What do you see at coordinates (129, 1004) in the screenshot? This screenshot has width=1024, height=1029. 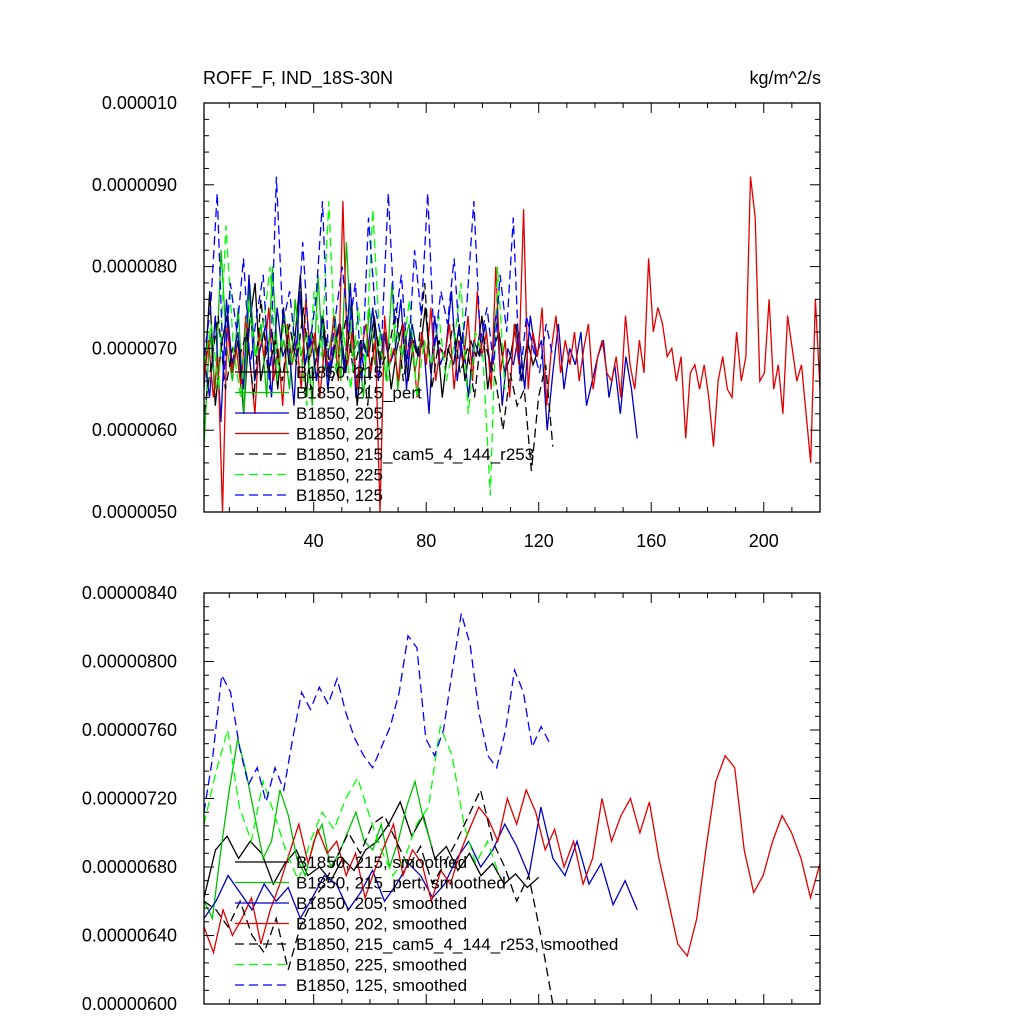 I see `y-tick-label: 0.00000600` at bounding box center [129, 1004].